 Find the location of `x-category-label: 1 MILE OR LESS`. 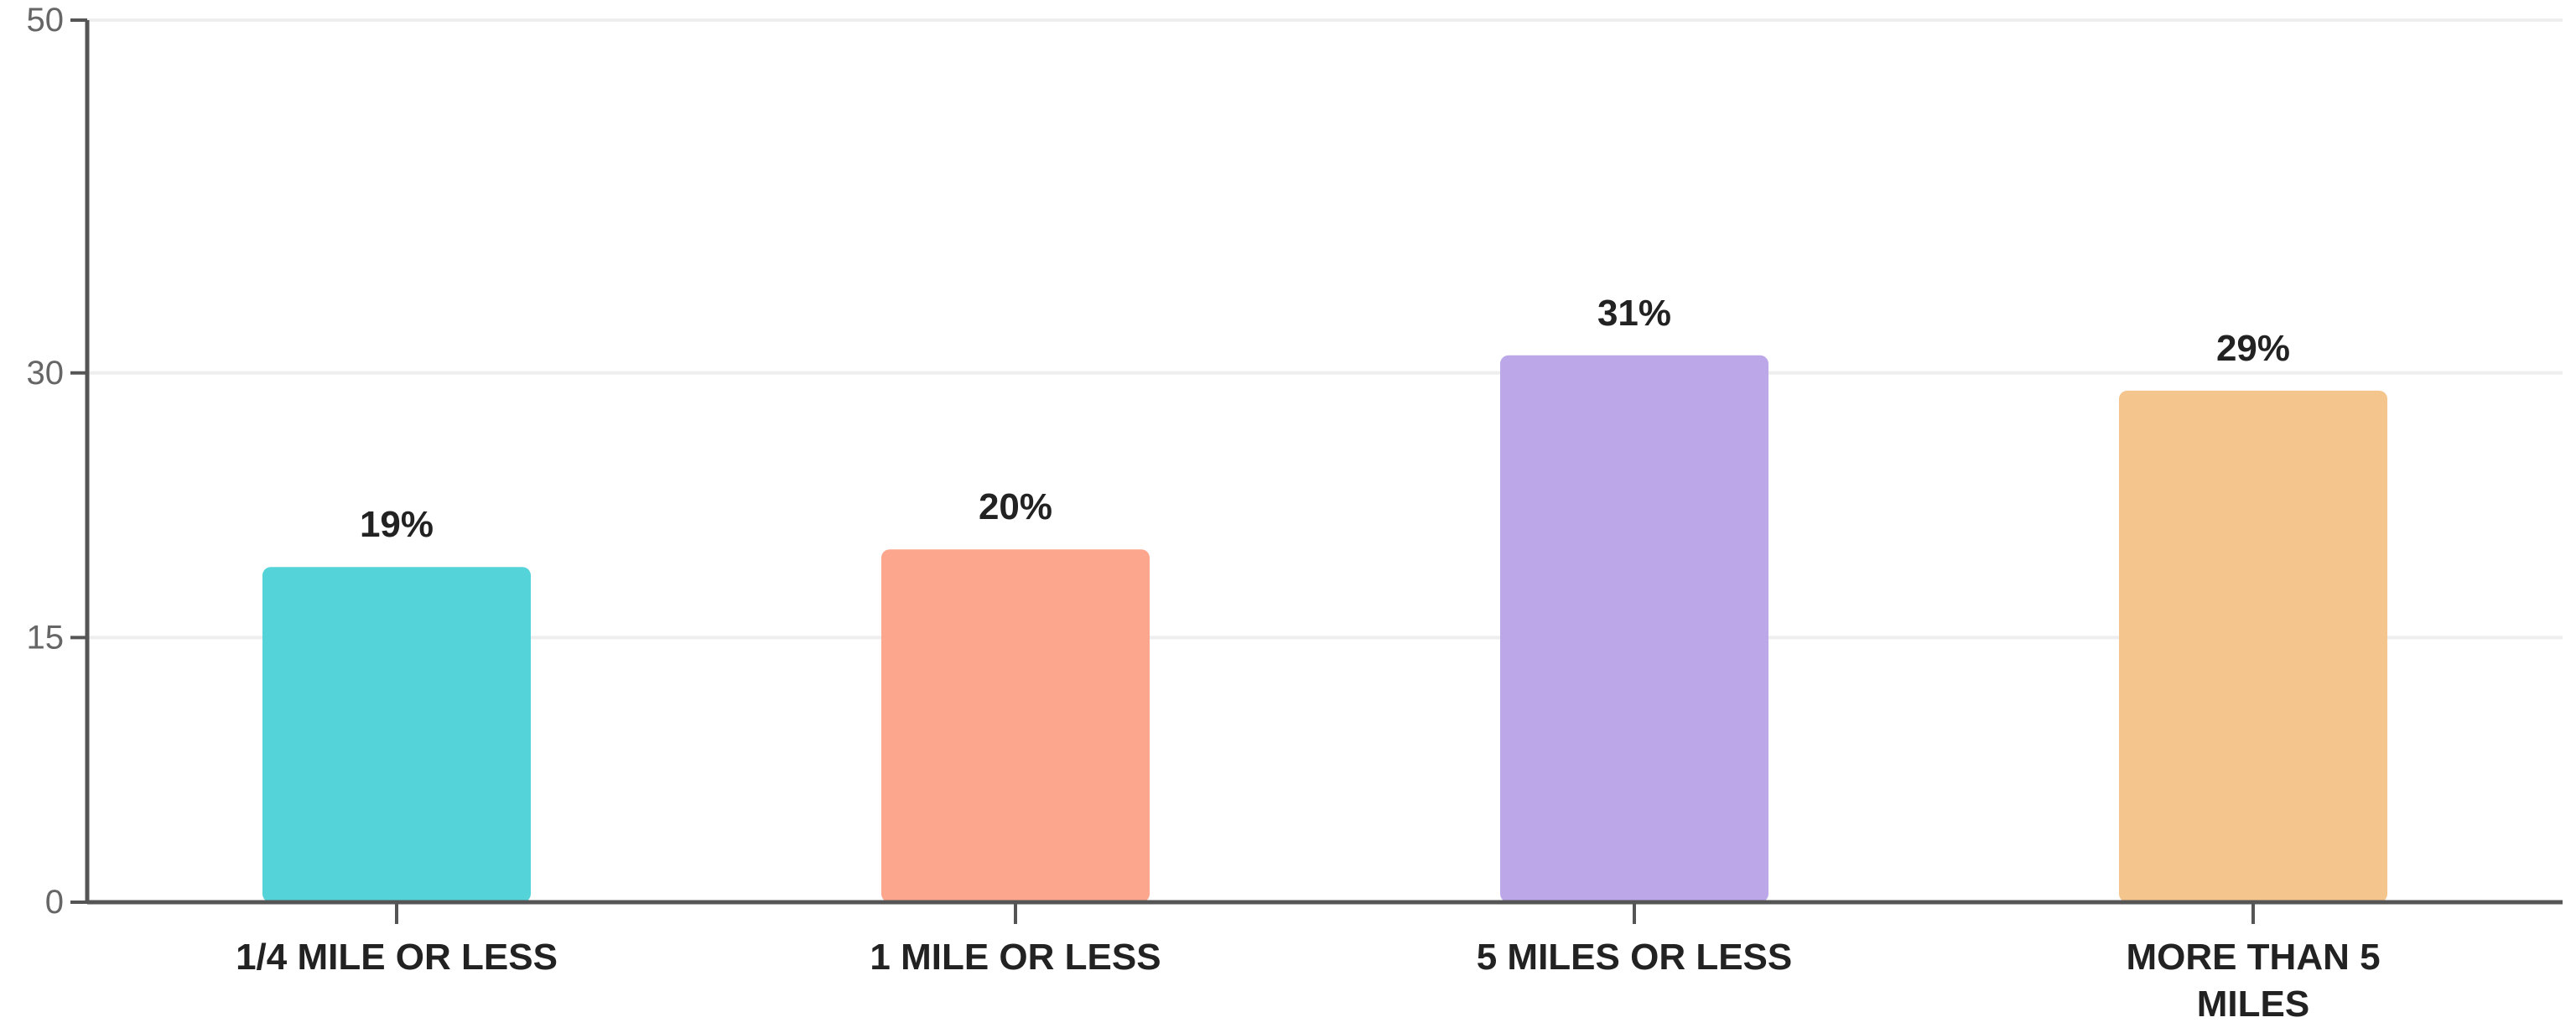

x-category-label: 1 MILE OR LESS is located at coordinates (1015, 958).